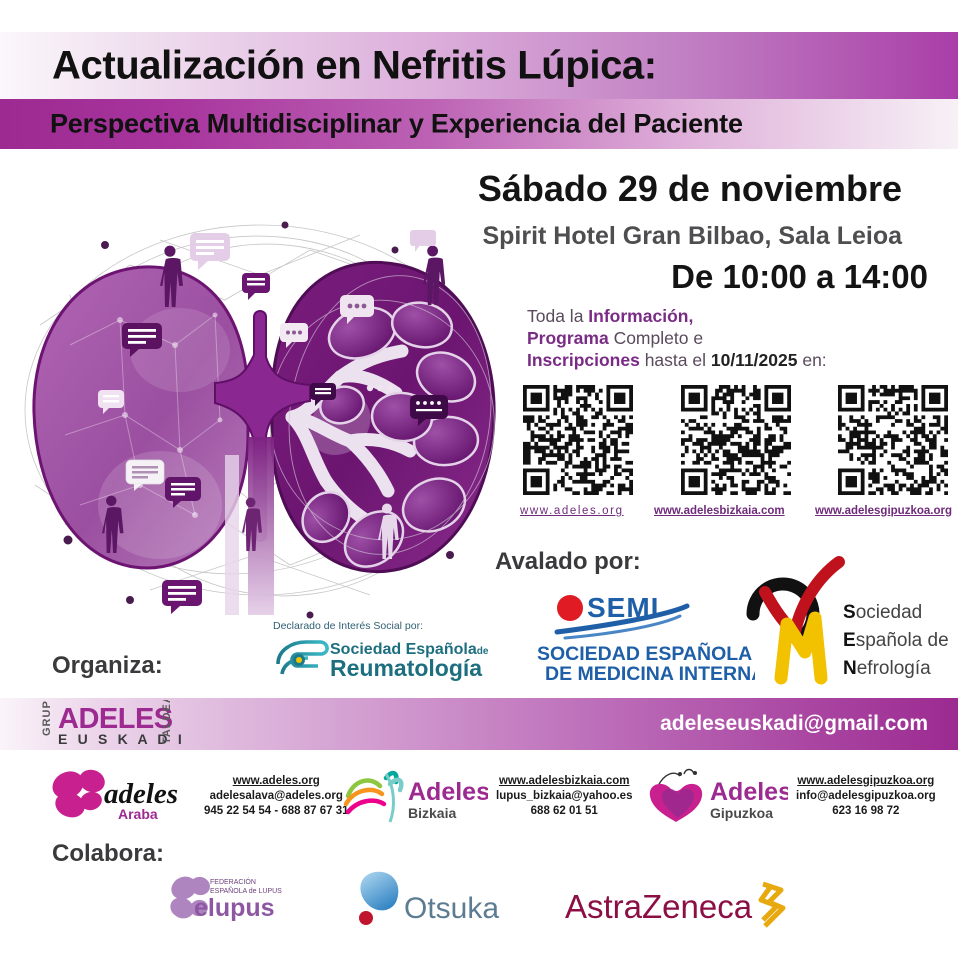  I want to click on araba-brand: adeles, so click(141, 794).